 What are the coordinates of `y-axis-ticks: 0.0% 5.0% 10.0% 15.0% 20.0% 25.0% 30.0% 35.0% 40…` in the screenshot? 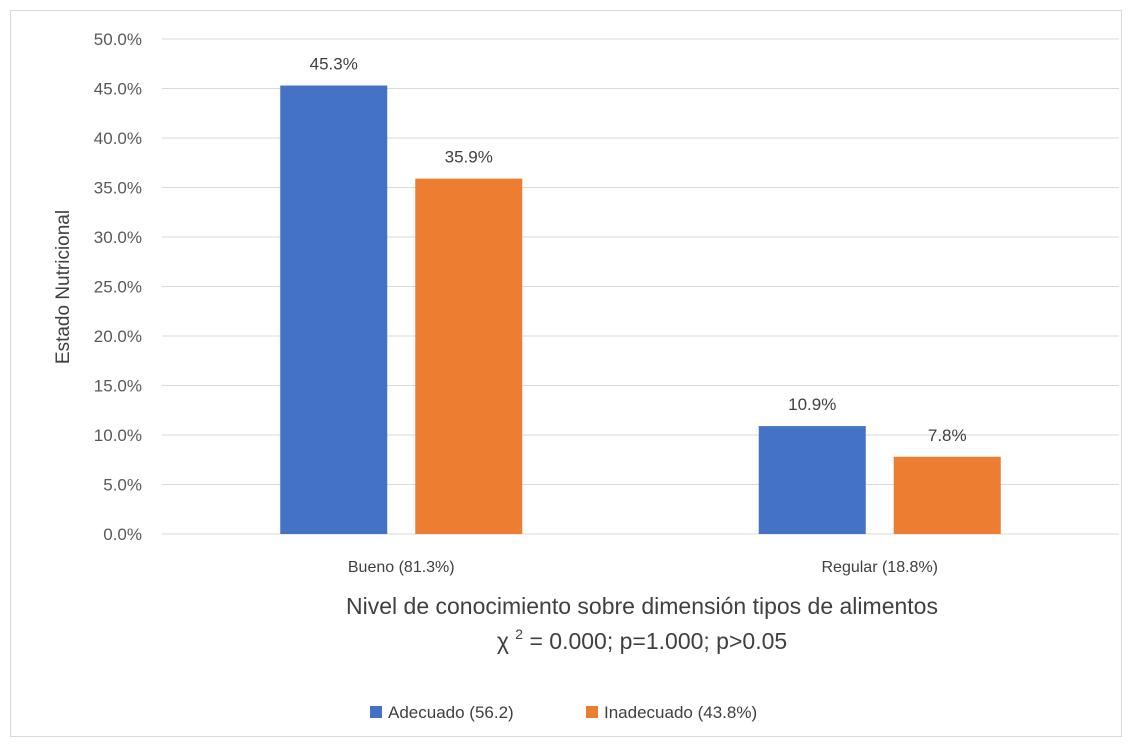 It's located at (118, 287).